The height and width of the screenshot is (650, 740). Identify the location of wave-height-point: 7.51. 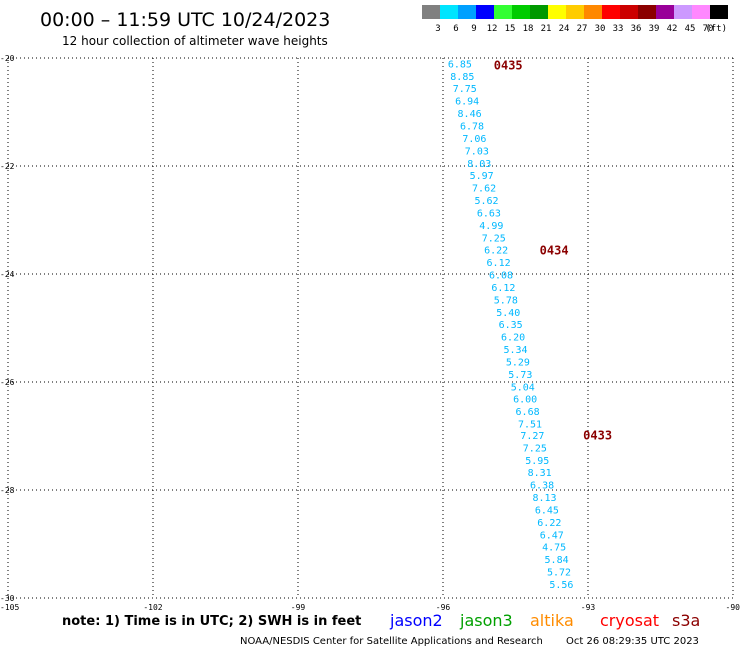
(530, 425).